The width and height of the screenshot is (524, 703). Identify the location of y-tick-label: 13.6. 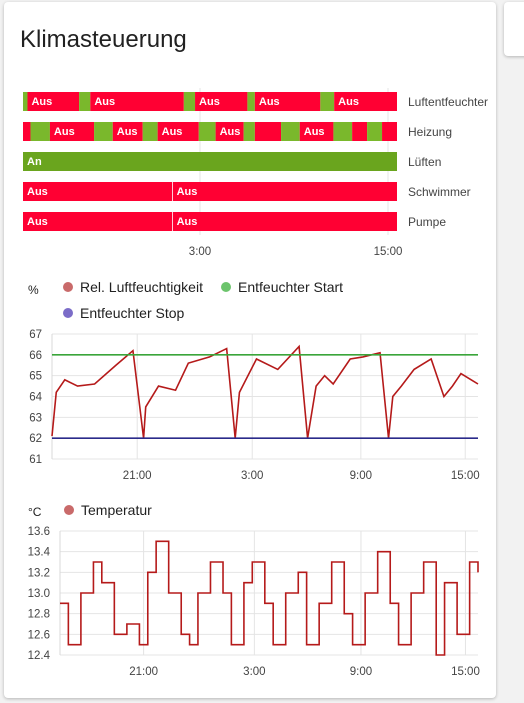
(39, 532).